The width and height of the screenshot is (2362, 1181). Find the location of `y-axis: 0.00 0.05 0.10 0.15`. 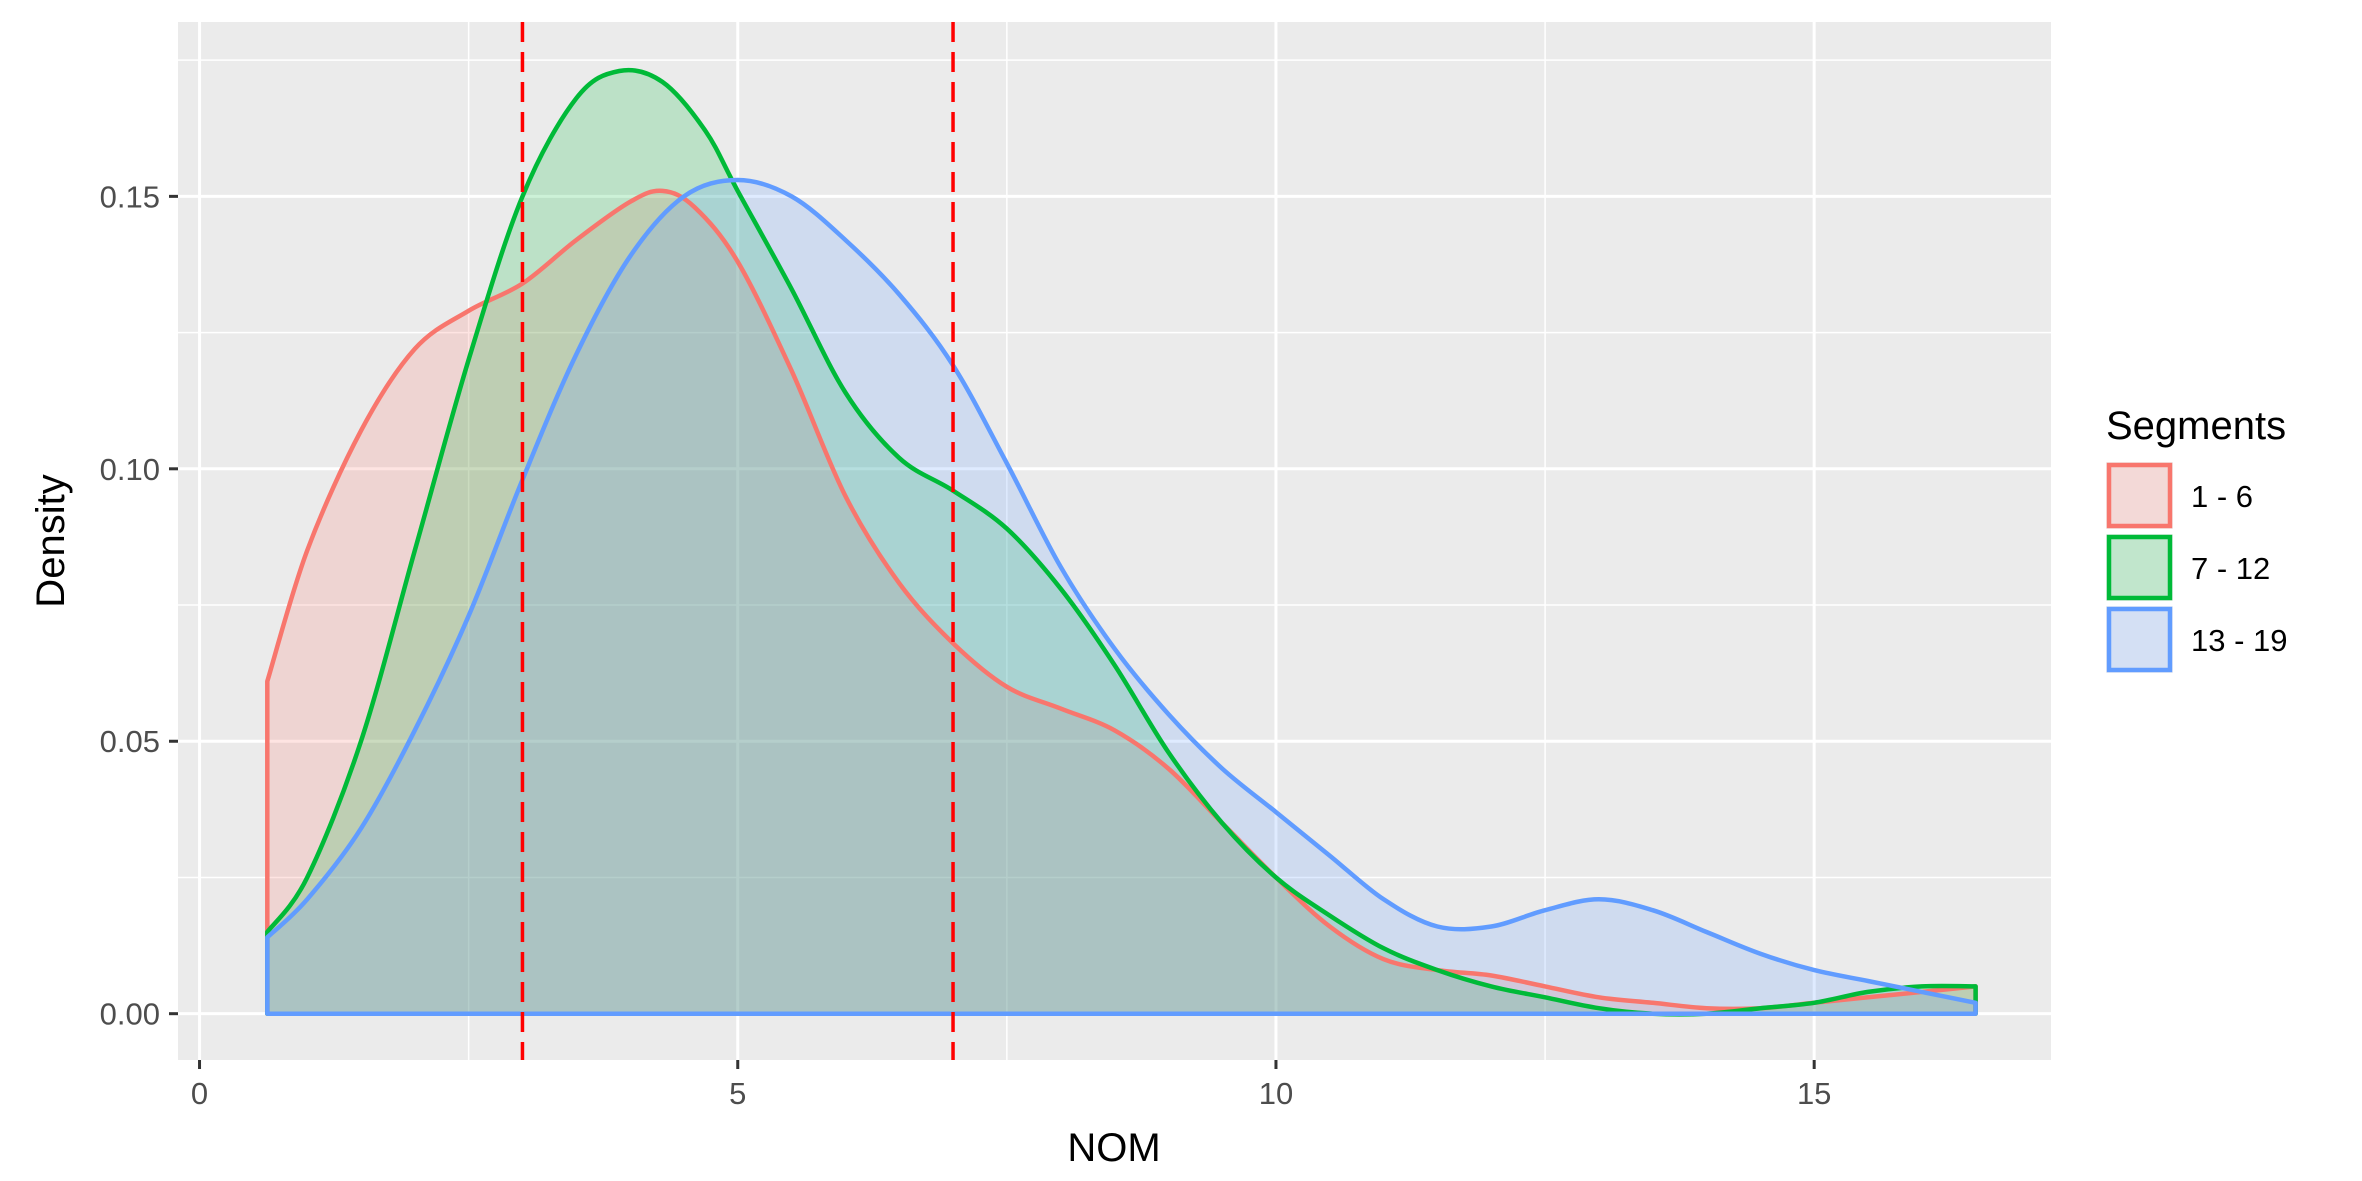

y-axis: 0.00 0.05 0.10 0.15 is located at coordinates (139, 605).